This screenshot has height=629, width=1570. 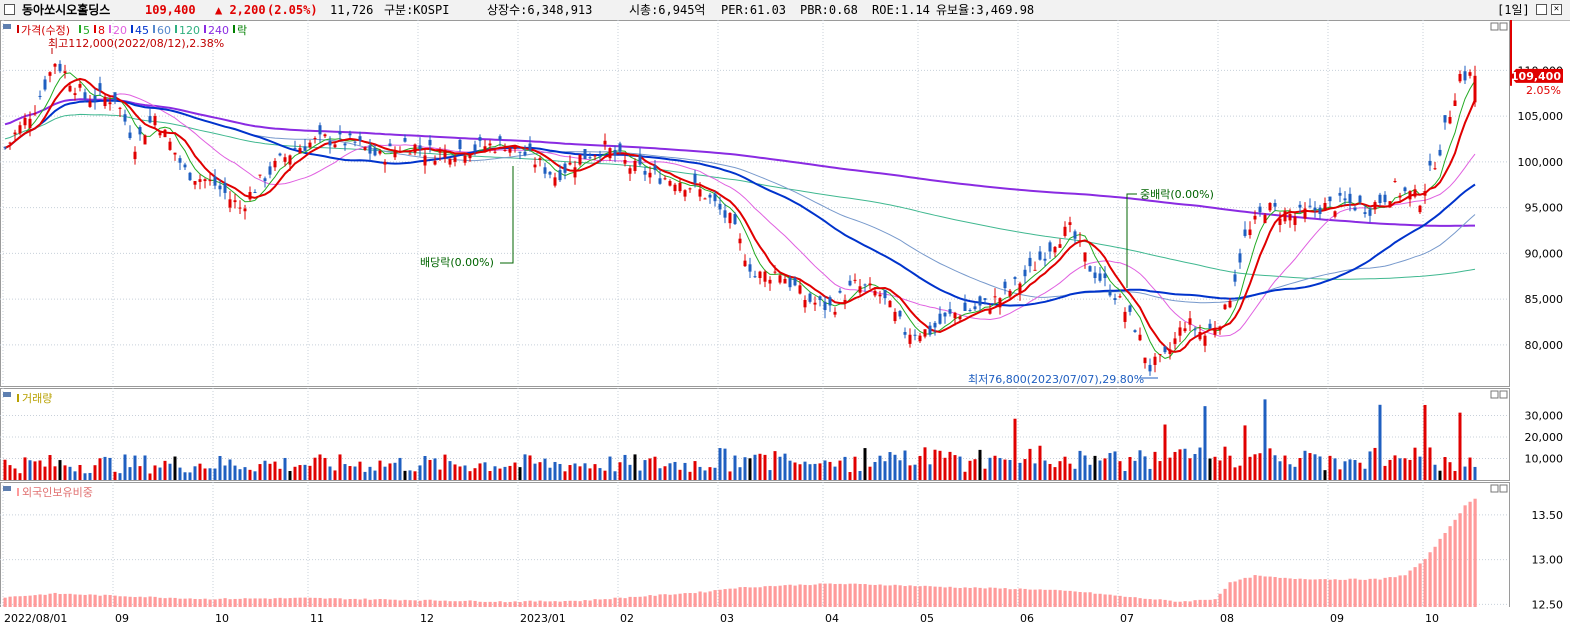 What do you see at coordinates (142, 30) in the screenshot?
I see `legend-label: 45` at bounding box center [142, 30].